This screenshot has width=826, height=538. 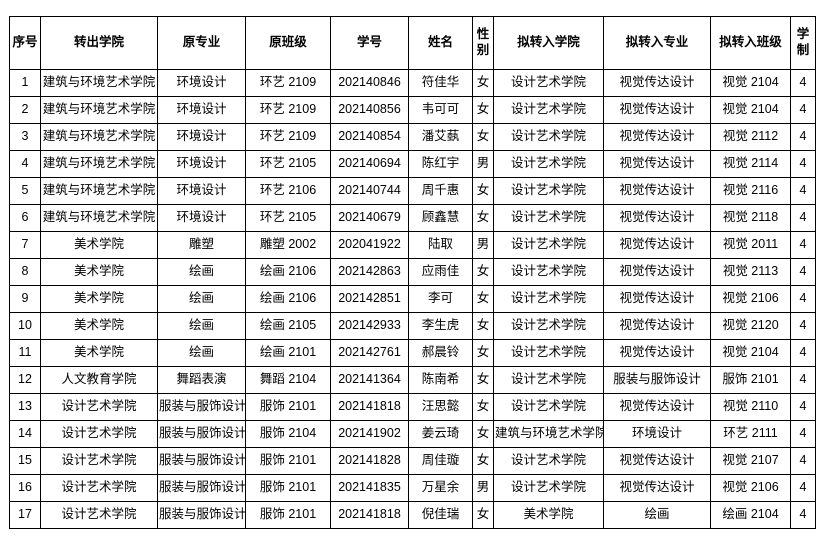 What do you see at coordinates (288, 434) in the screenshot?
I see `cell-r14-c3: 服饰 2104` at bounding box center [288, 434].